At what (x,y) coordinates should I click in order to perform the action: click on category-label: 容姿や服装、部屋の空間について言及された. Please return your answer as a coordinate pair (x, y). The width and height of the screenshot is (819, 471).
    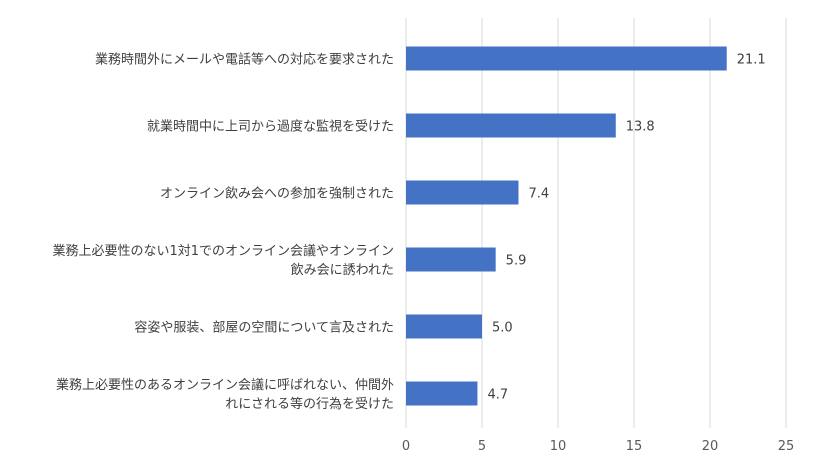
    Looking at the image, I should click on (264, 328).